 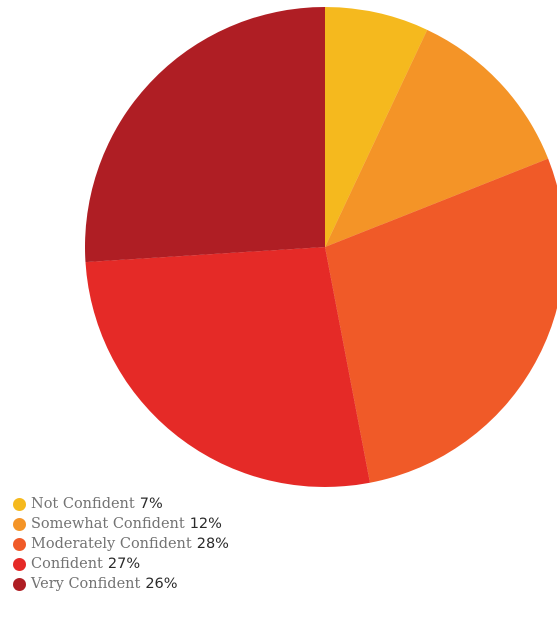 What do you see at coordinates (83, 504) in the screenshot?
I see `legend-label: Not Confident` at bounding box center [83, 504].